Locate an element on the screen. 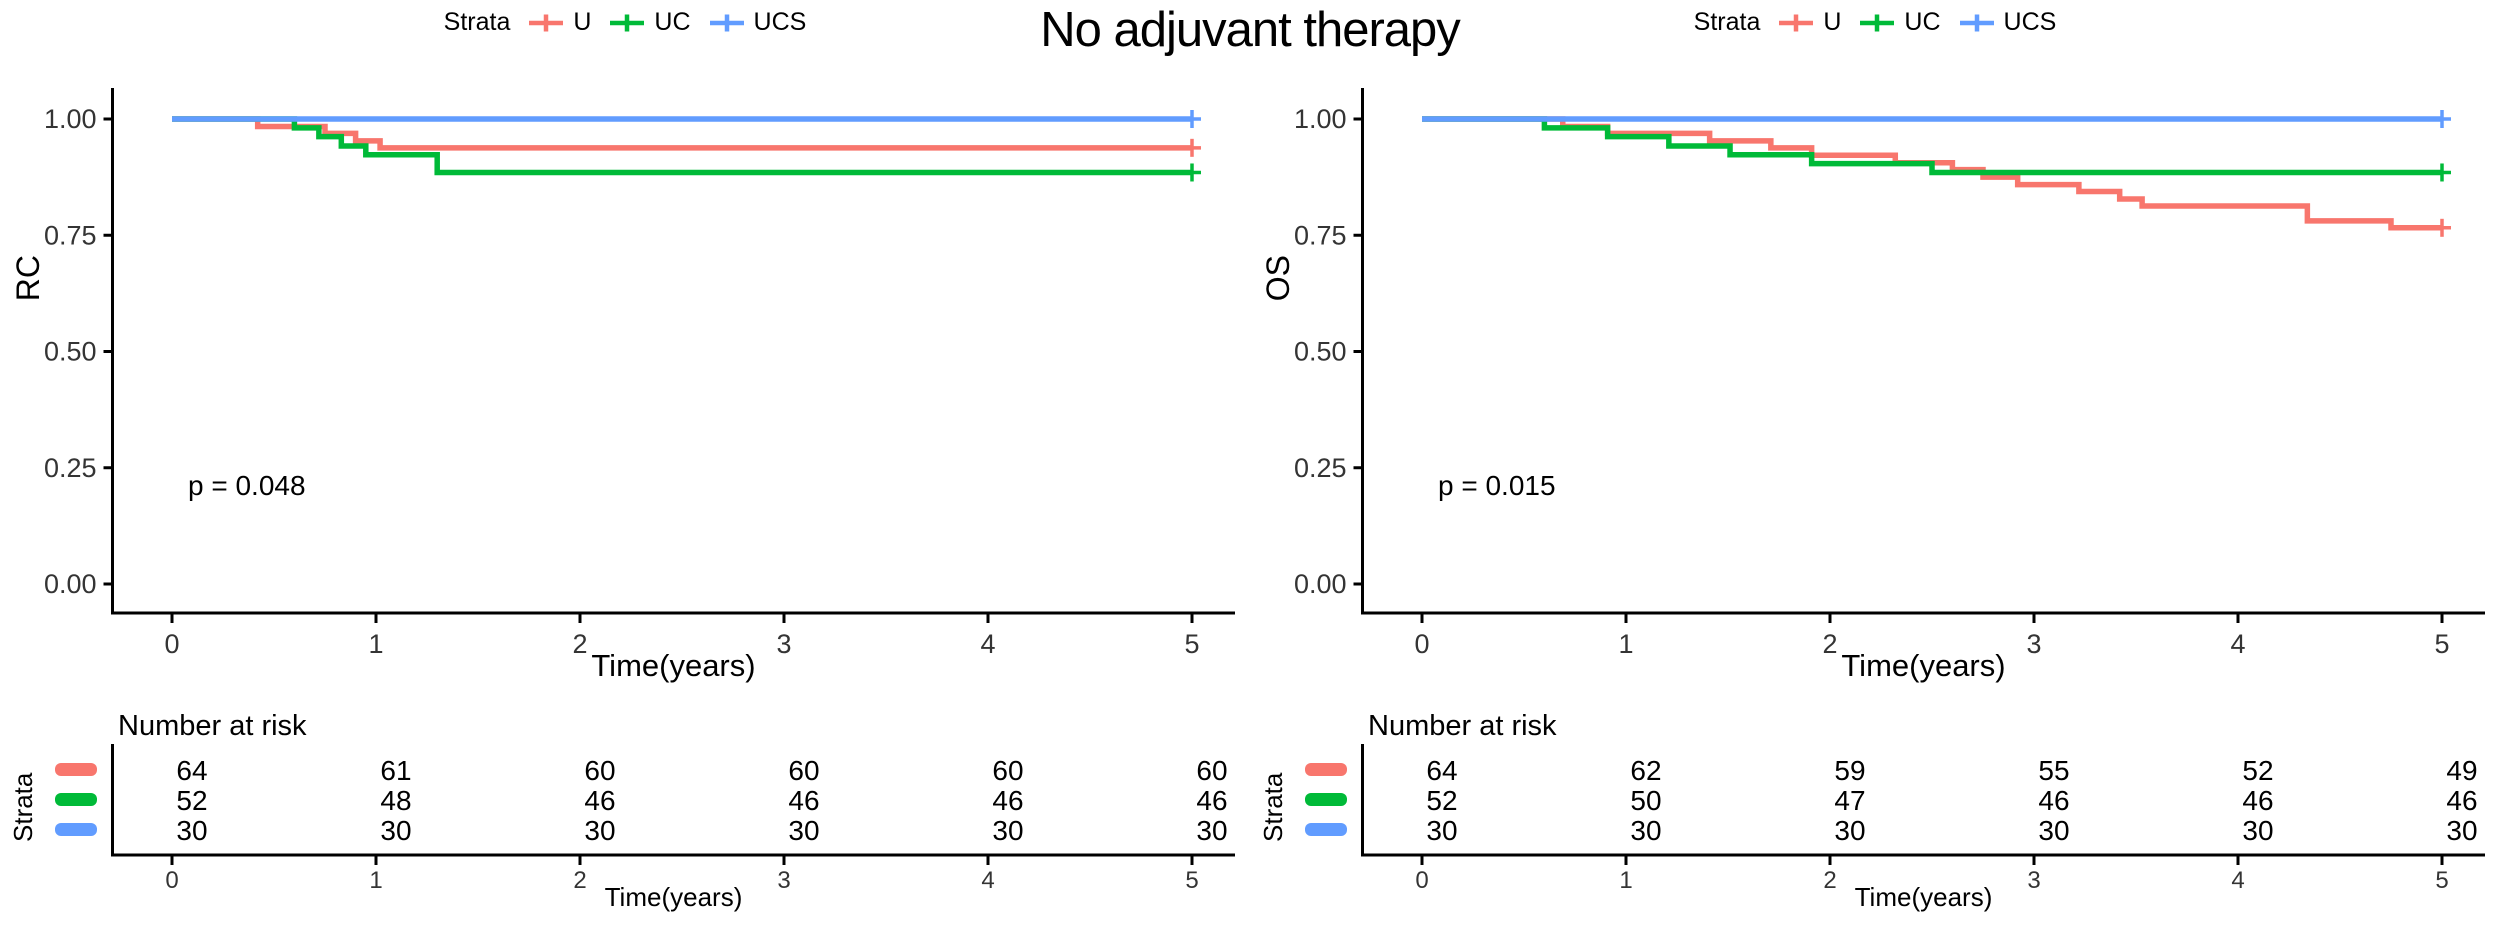 The width and height of the screenshot is (2500, 927). risk-x-tick-label: 0 is located at coordinates (171, 880).